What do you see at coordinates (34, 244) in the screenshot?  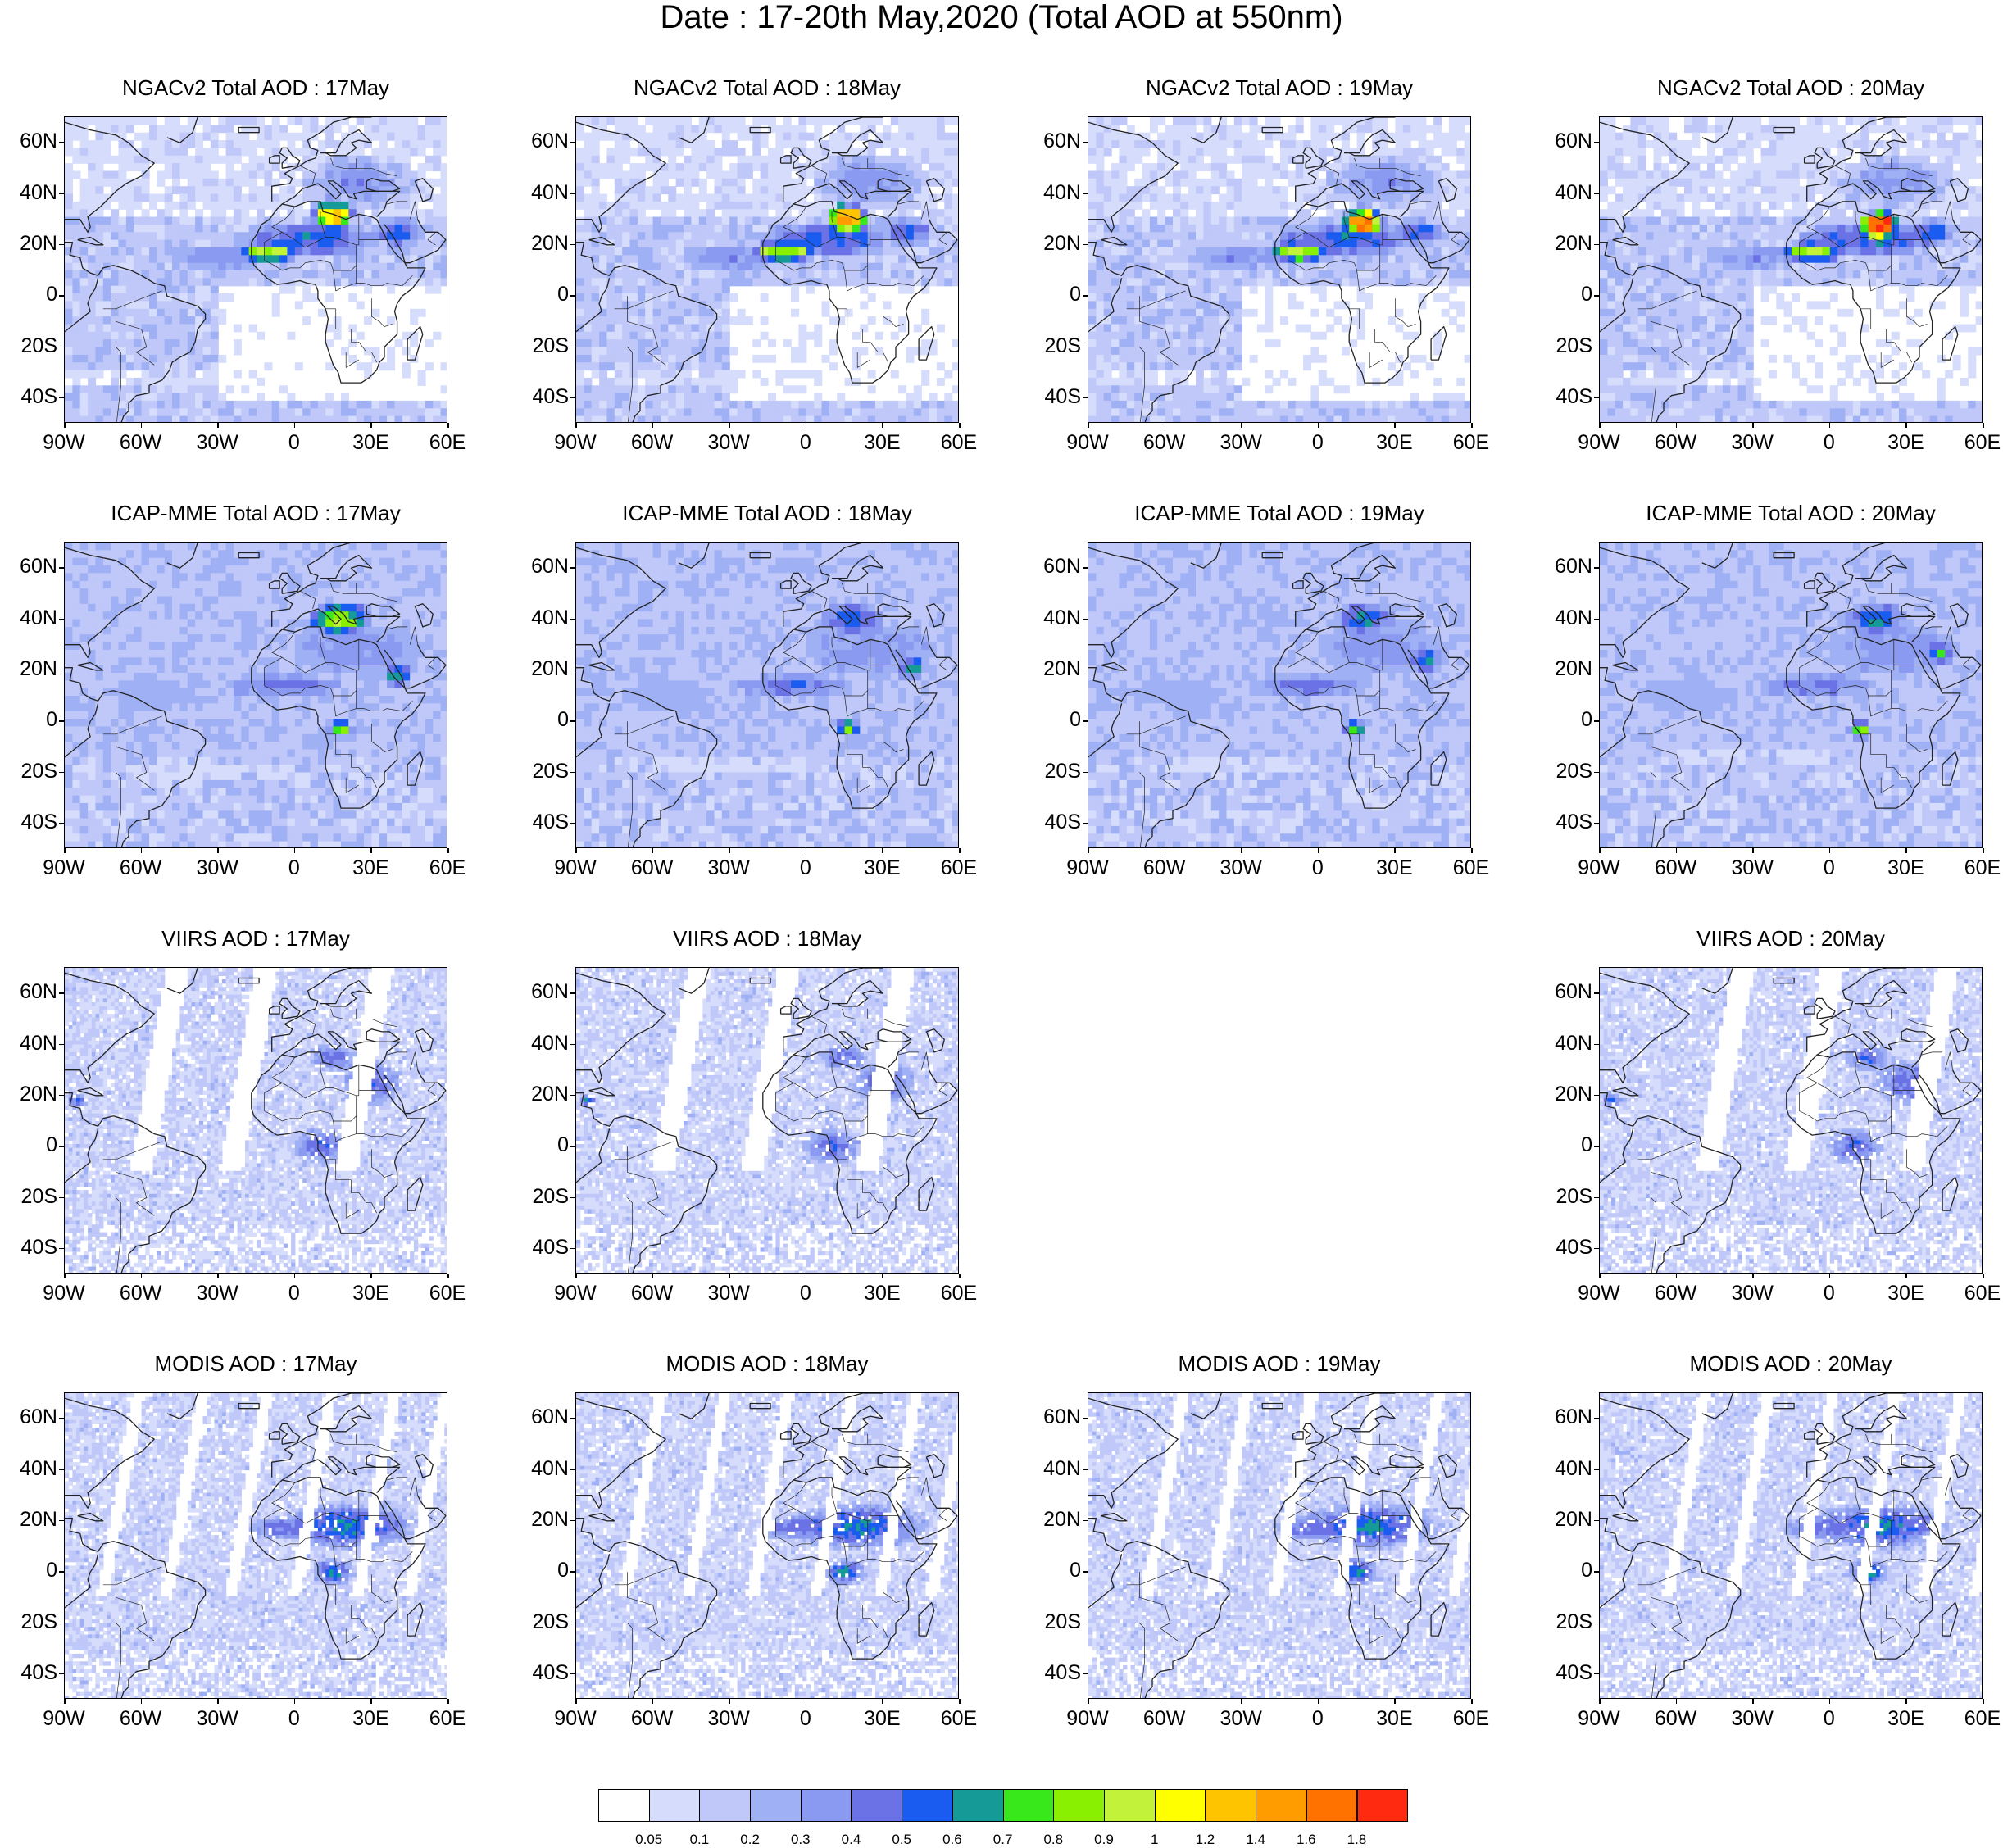 I see `lat-tick-label: 20N` at bounding box center [34, 244].